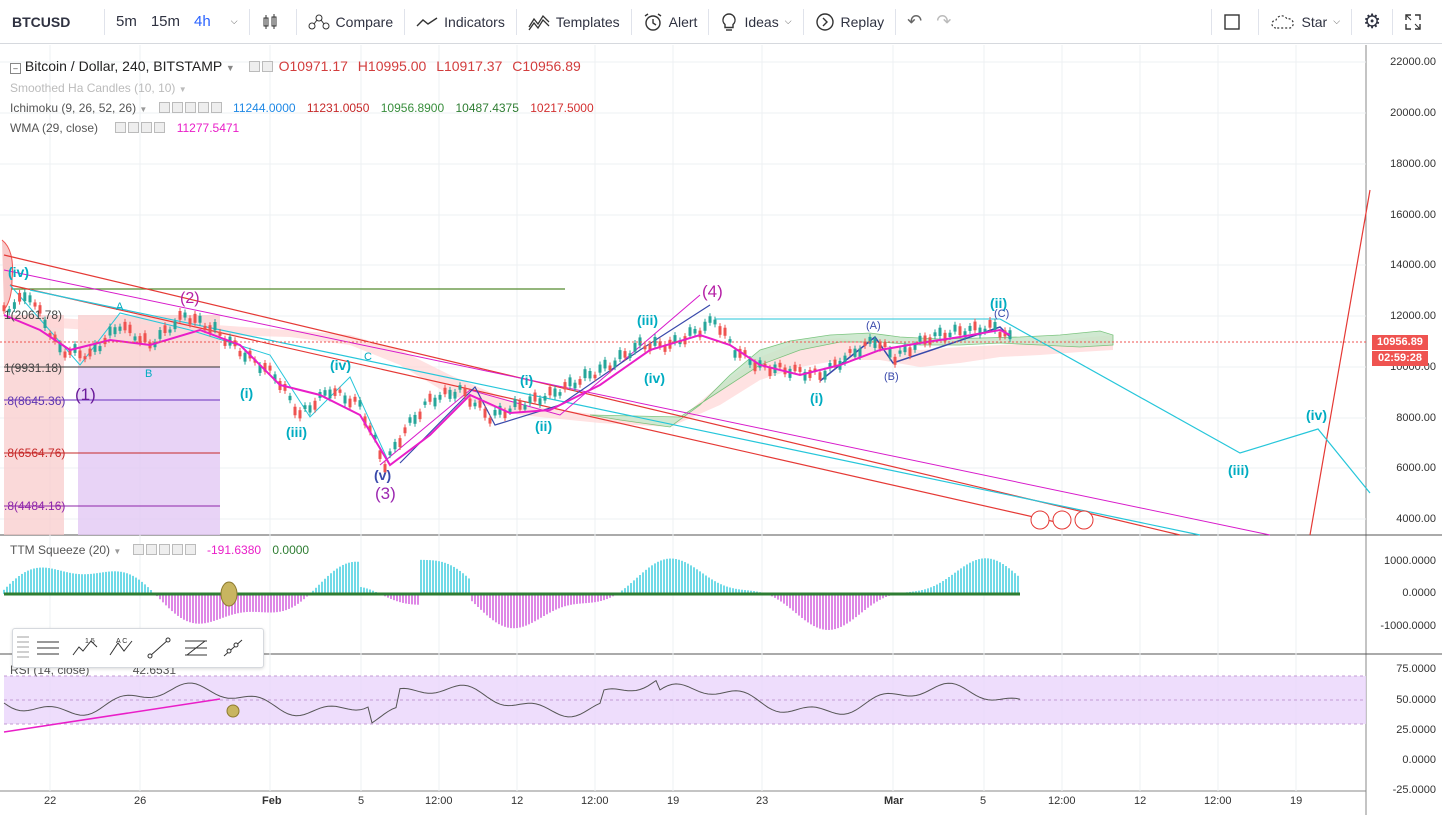  I want to click on alert-button: Alert, so click(670, 22).